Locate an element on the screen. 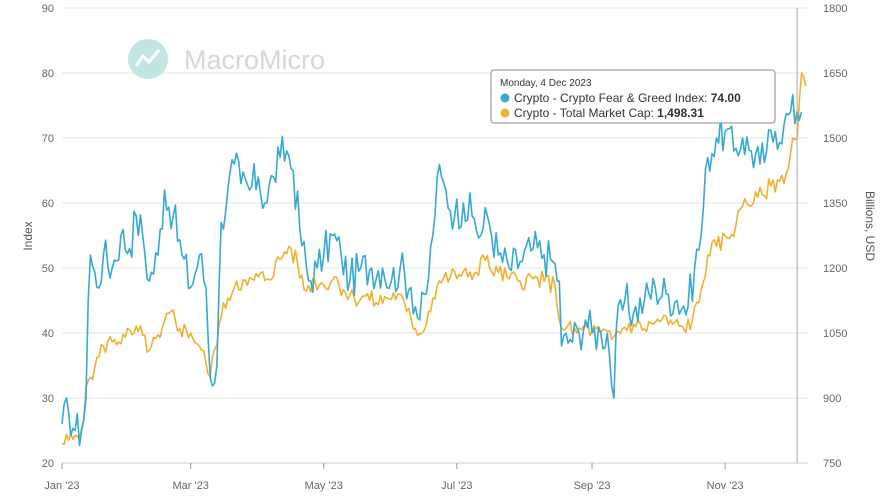 The image size is (892, 499). y-right-tick-label: 900 is located at coordinates (832, 399).